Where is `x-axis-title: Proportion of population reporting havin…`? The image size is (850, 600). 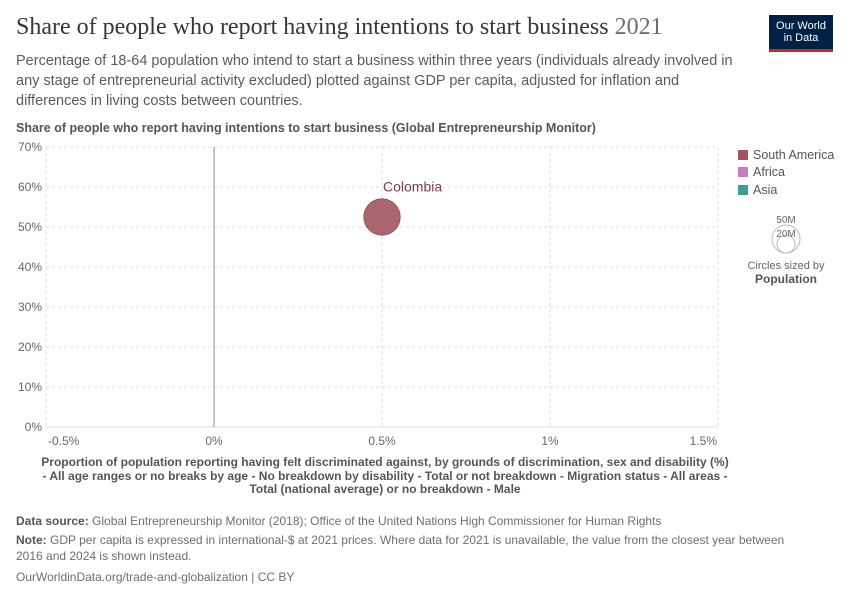
x-axis-title: Proportion of population reporting havin… is located at coordinates (385, 475).